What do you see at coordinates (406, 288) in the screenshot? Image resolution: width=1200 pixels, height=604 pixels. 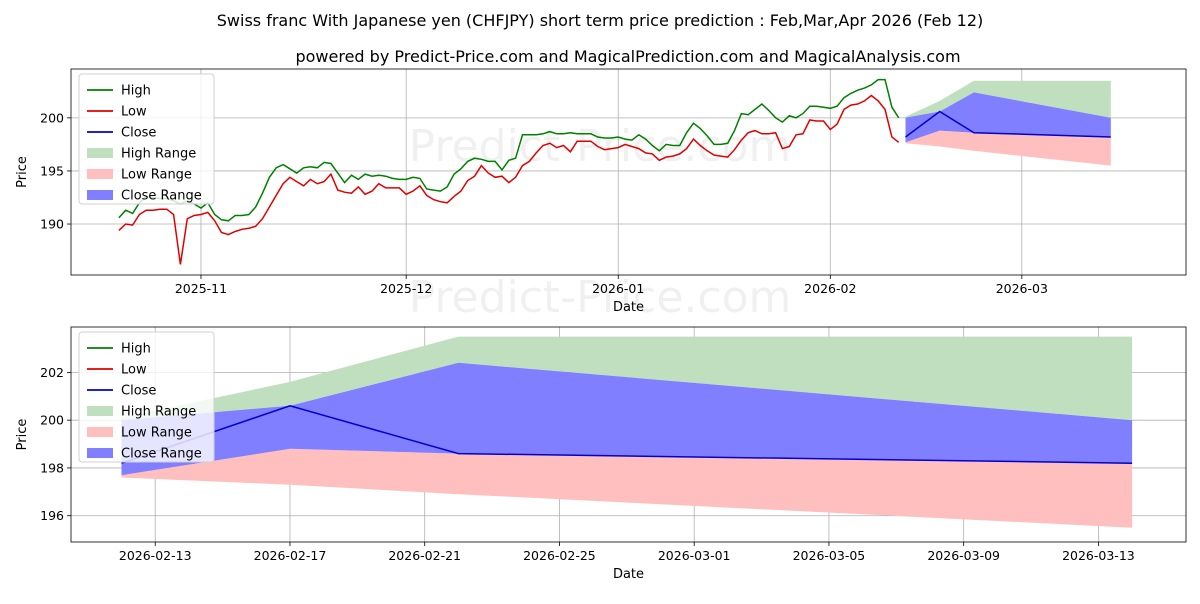 I see `x-tick-label: 2025-12` at bounding box center [406, 288].